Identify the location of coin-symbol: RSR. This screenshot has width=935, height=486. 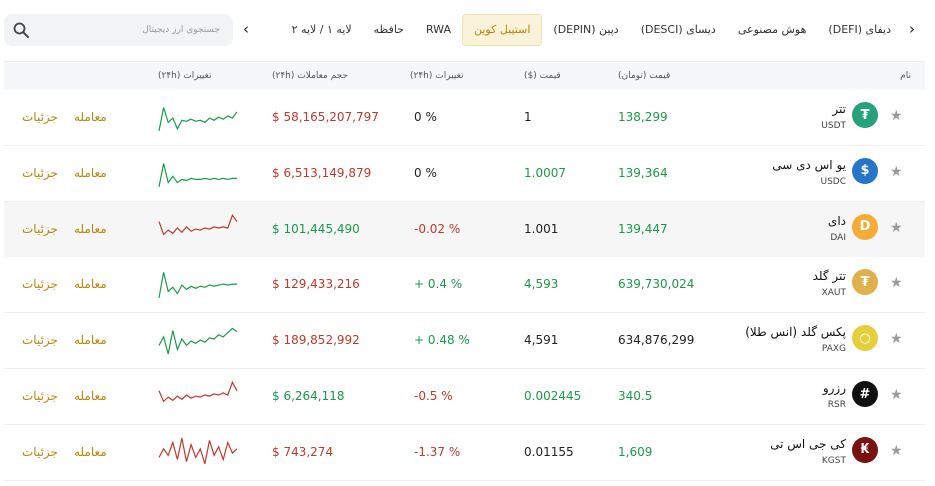
(836, 405).